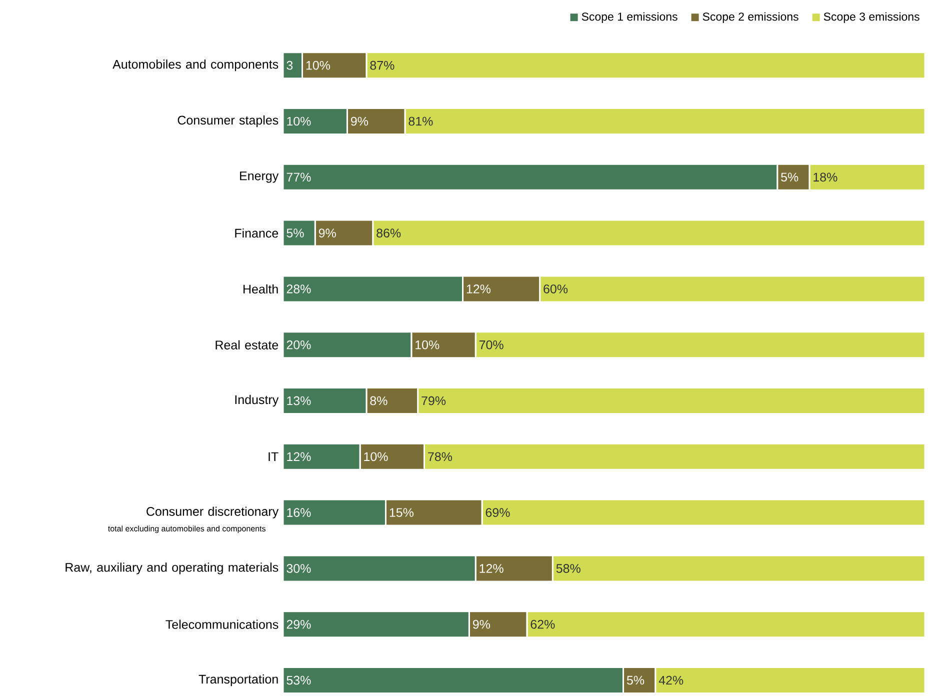  What do you see at coordinates (556, 289) in the screenshot?
I see `data-label: 60%` at bounding box center [556, 289].